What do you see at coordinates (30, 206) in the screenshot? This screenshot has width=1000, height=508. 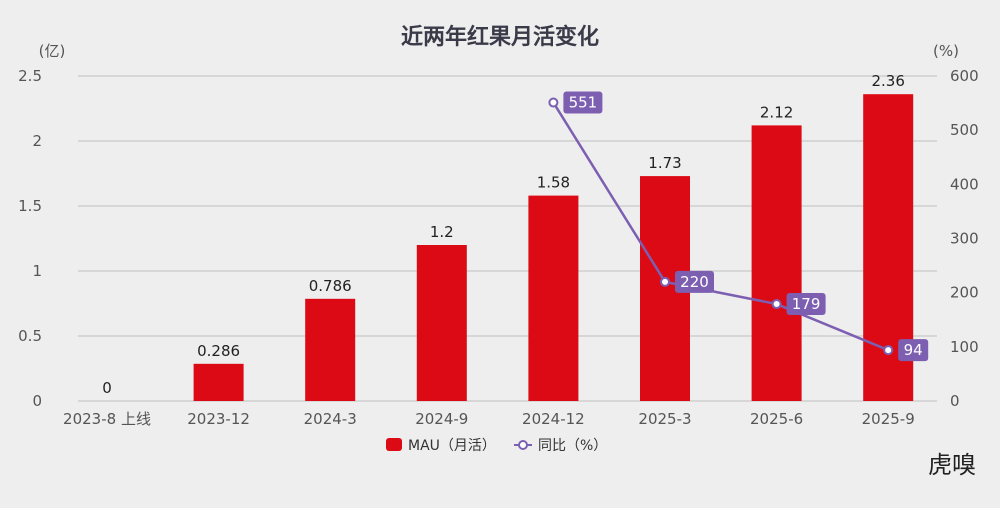 I see `left-tick-label: 1.5` at bounding box center [30, 206].